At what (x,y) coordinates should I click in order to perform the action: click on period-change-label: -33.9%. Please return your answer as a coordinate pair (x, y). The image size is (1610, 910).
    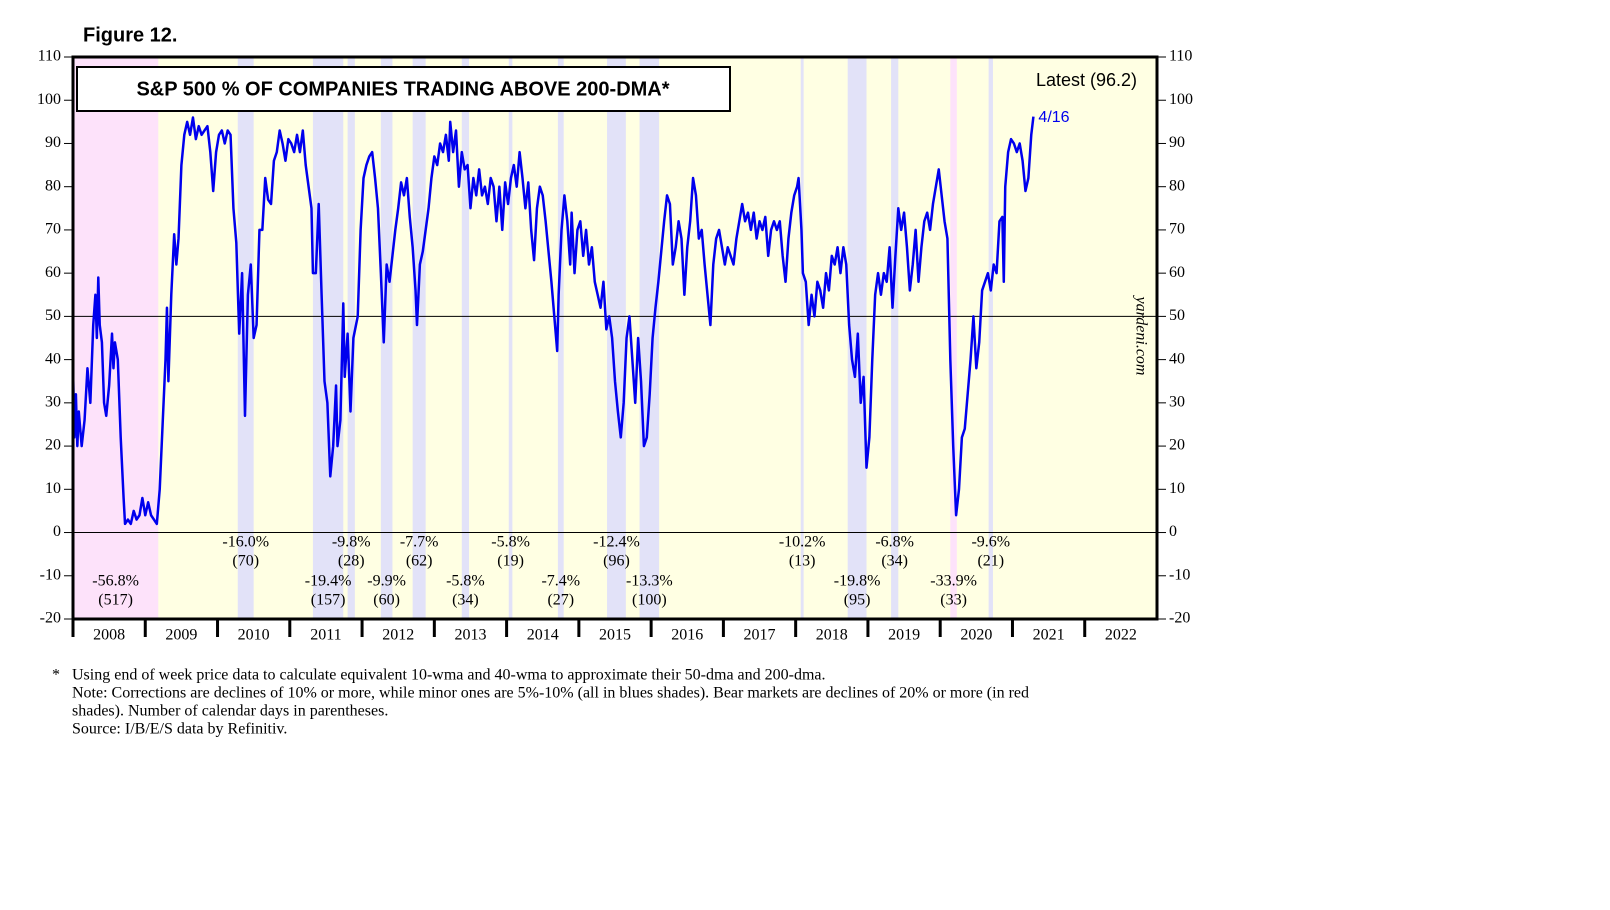
    Looking at the image, I should click on (953, 581).